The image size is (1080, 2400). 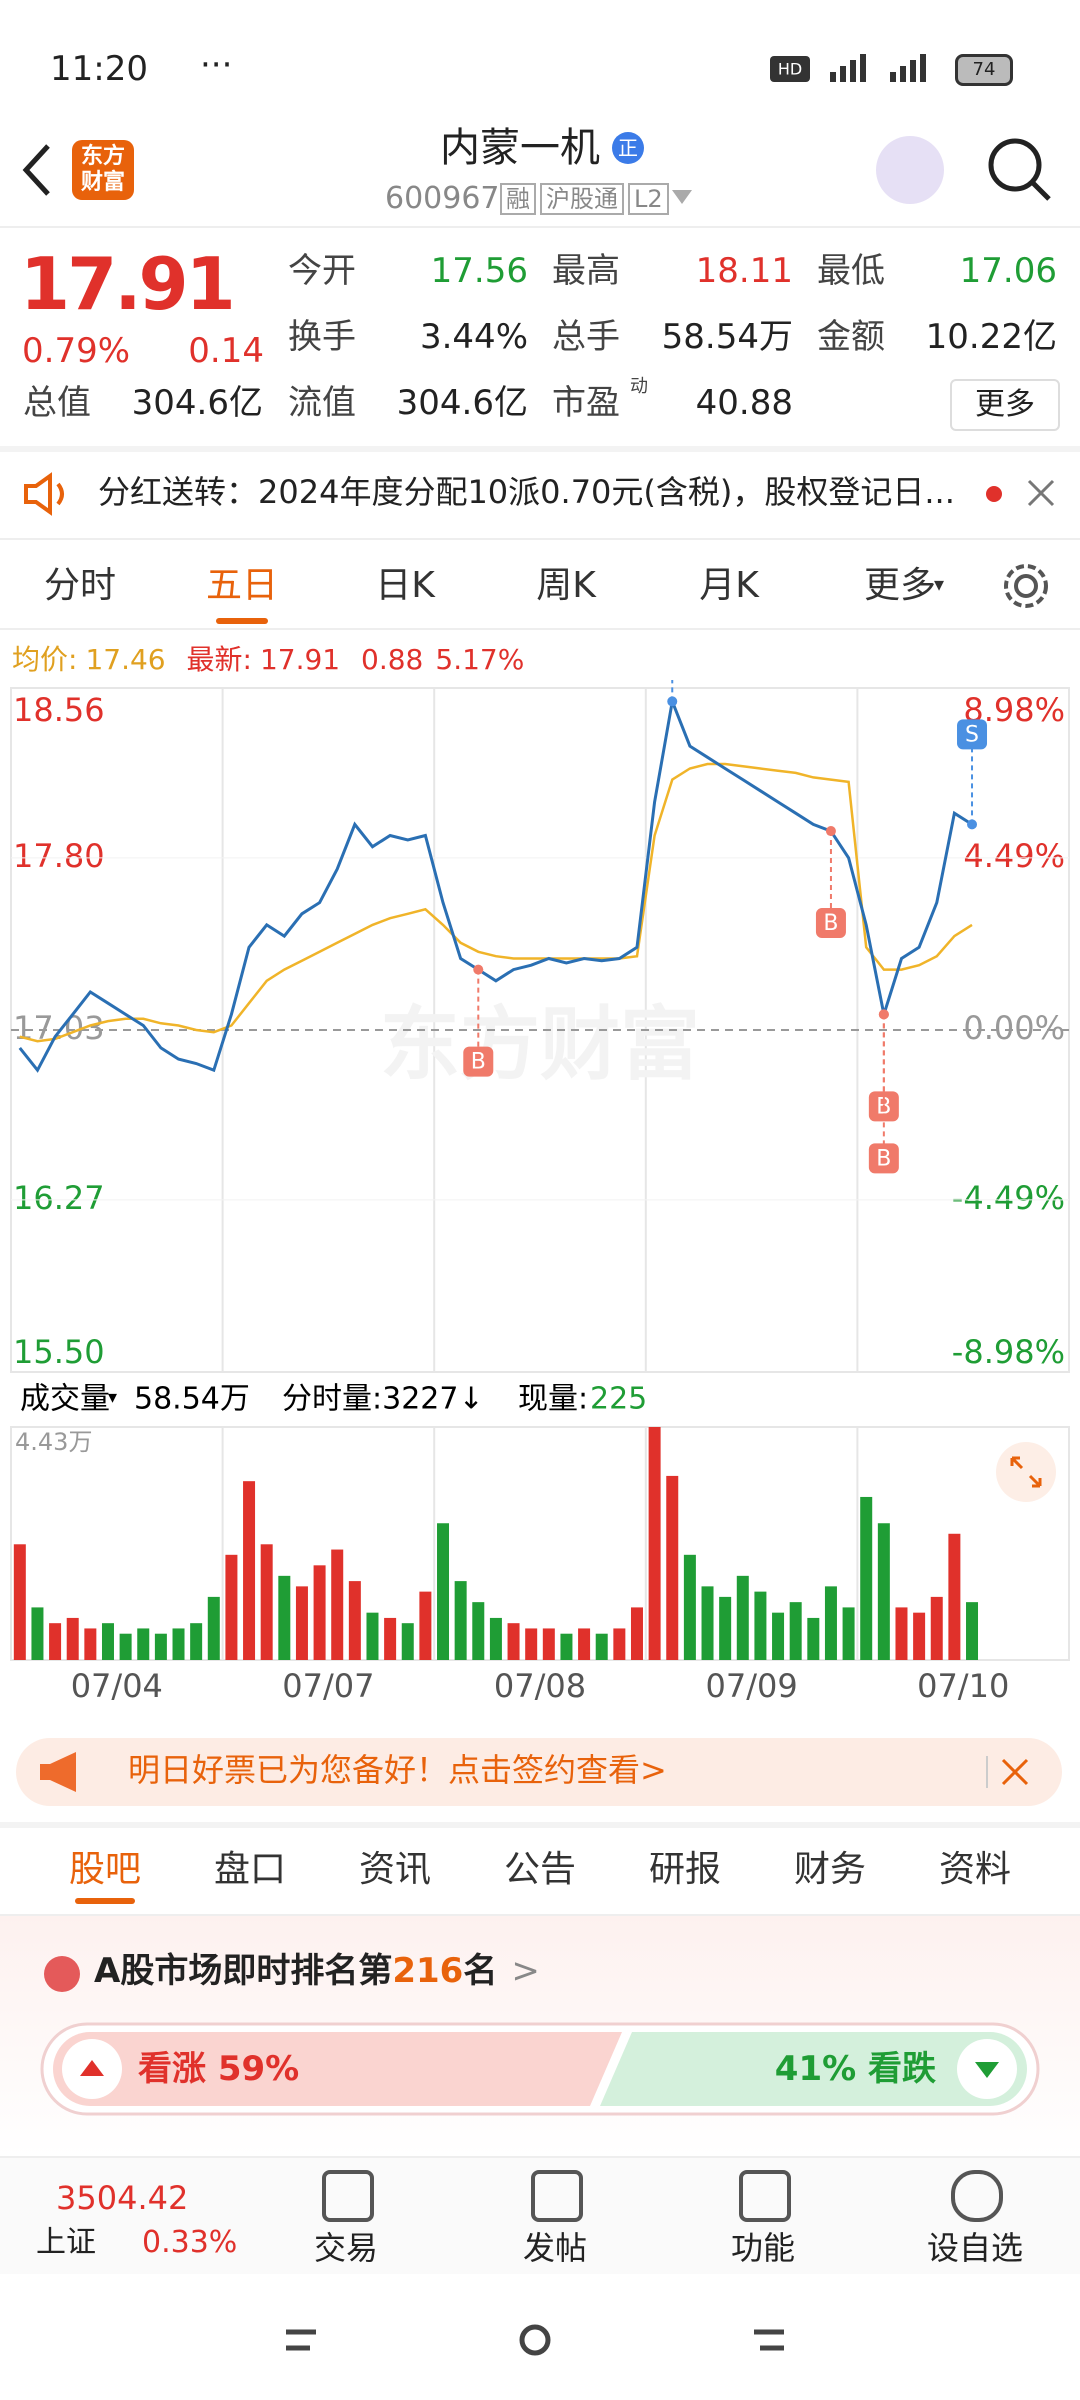 What do you see at coordinates (59, 1028) in the screenshot?
I see `y-tick-label: 17.03` at bounding box center [59, 1028].